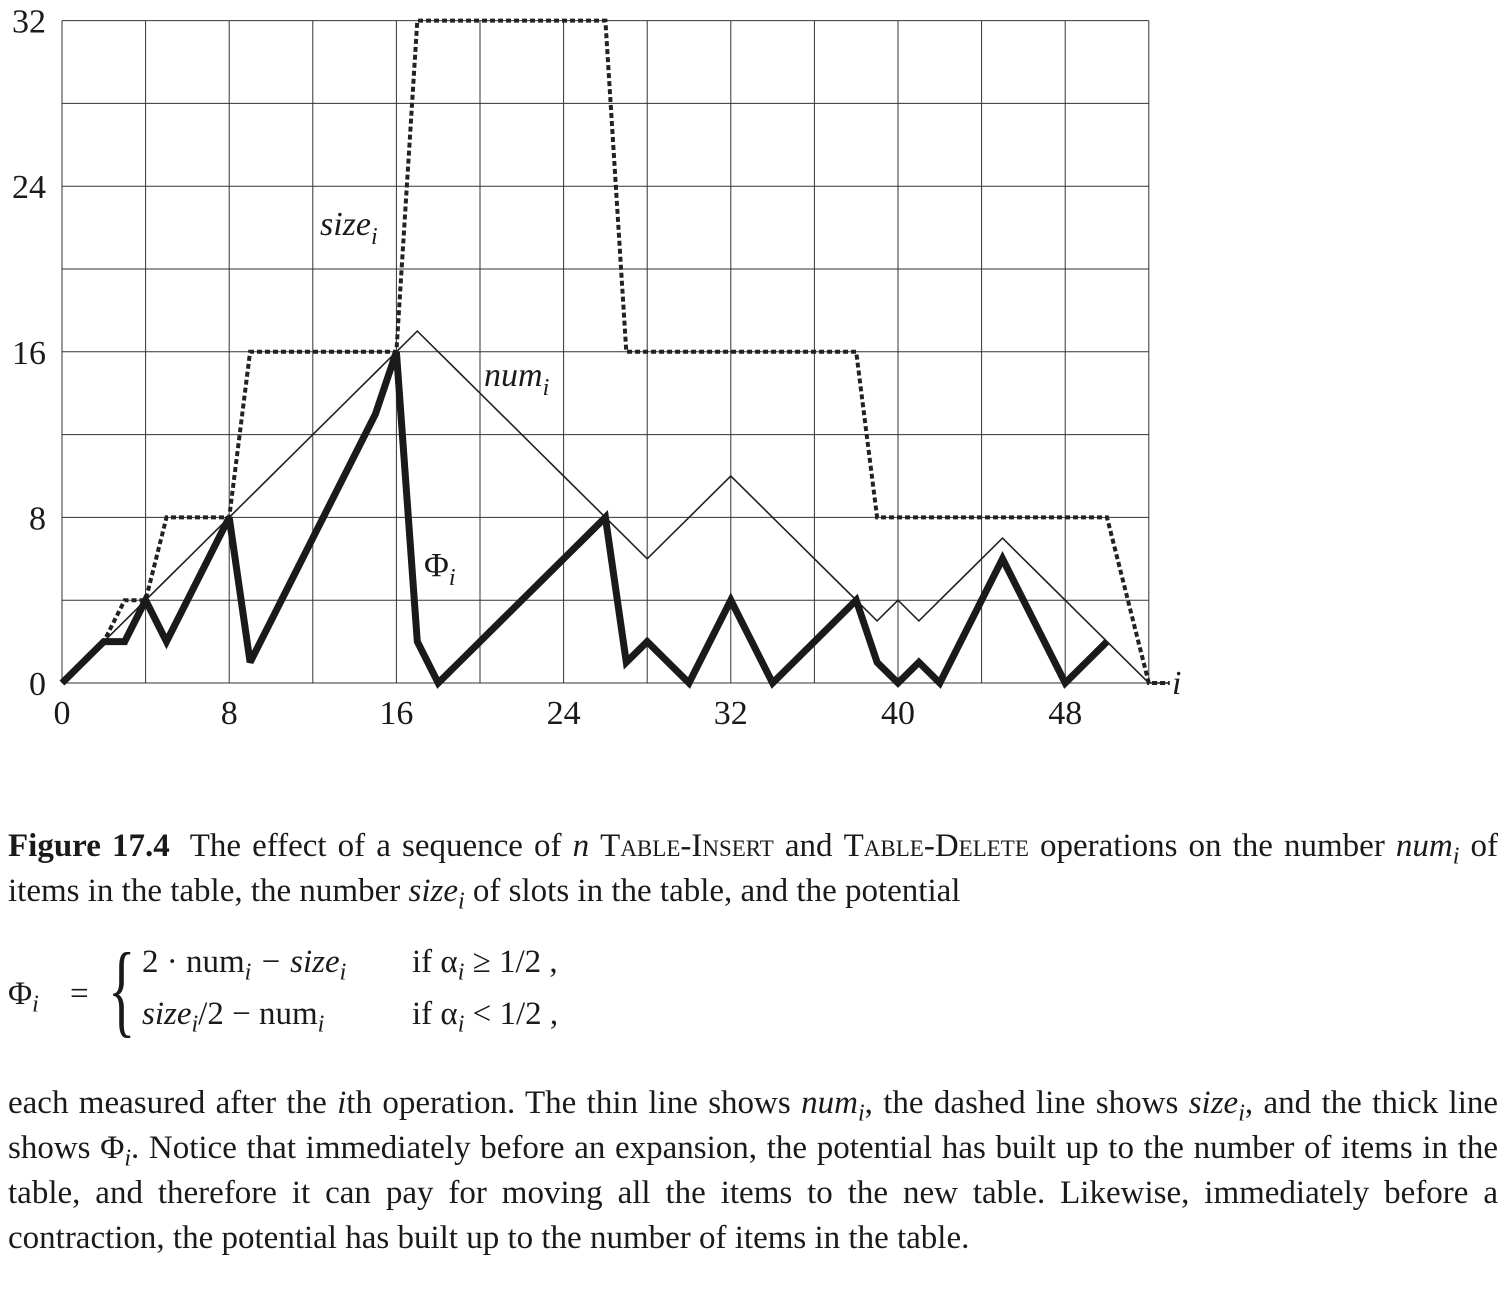 The height and width of the screenshot is (1314, 1506). What do you see at coordinates (1424, 846) in the screenshot?
I see `caption-var-num: num` at bounding box center [1424, 846].